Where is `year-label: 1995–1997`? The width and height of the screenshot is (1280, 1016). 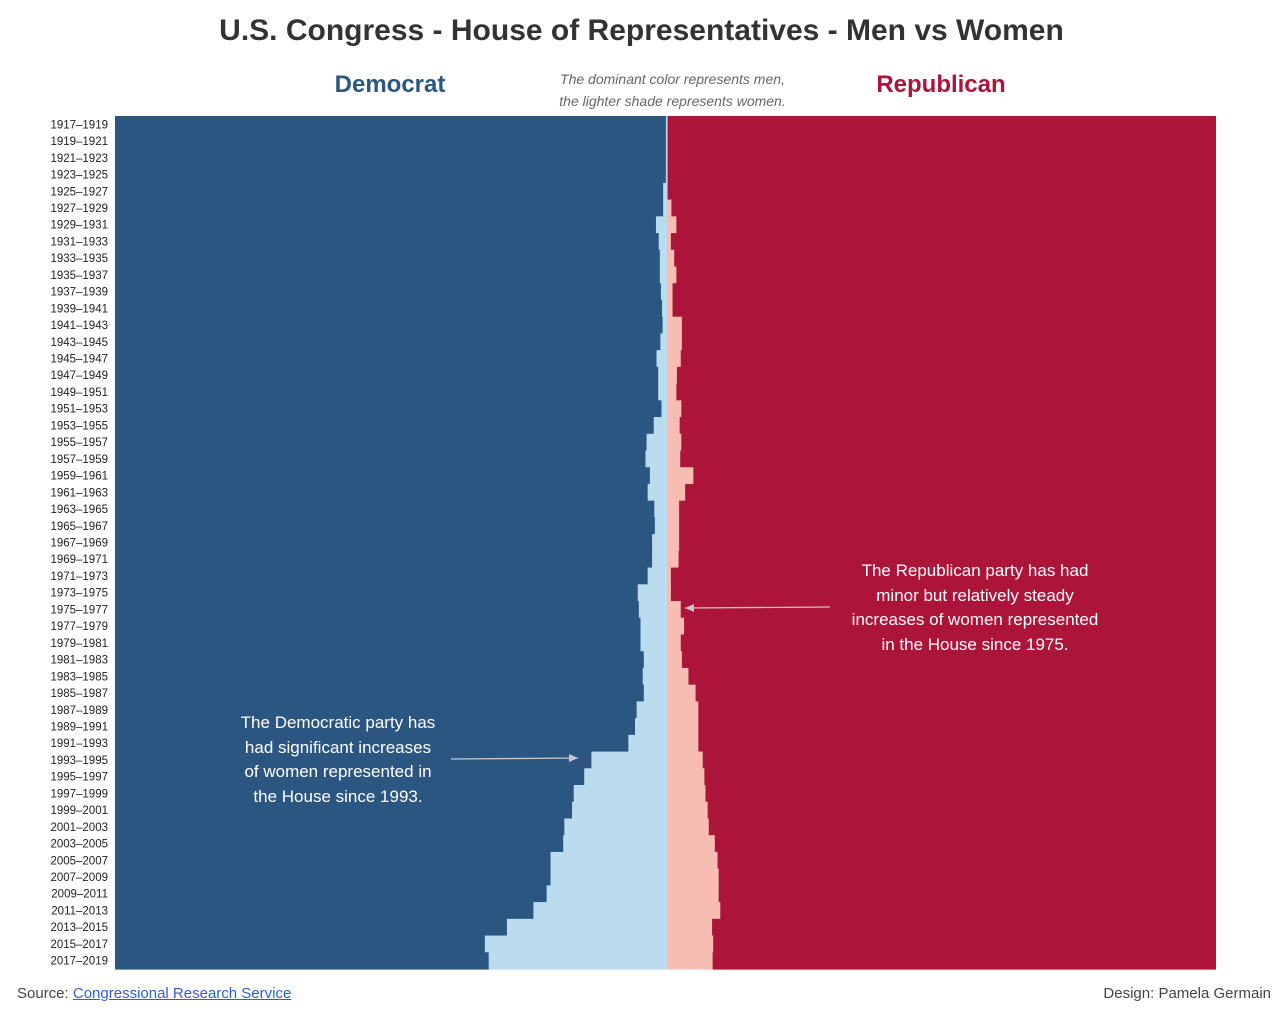
year-label: 1995–1997 is located at coordinates (79, 778).